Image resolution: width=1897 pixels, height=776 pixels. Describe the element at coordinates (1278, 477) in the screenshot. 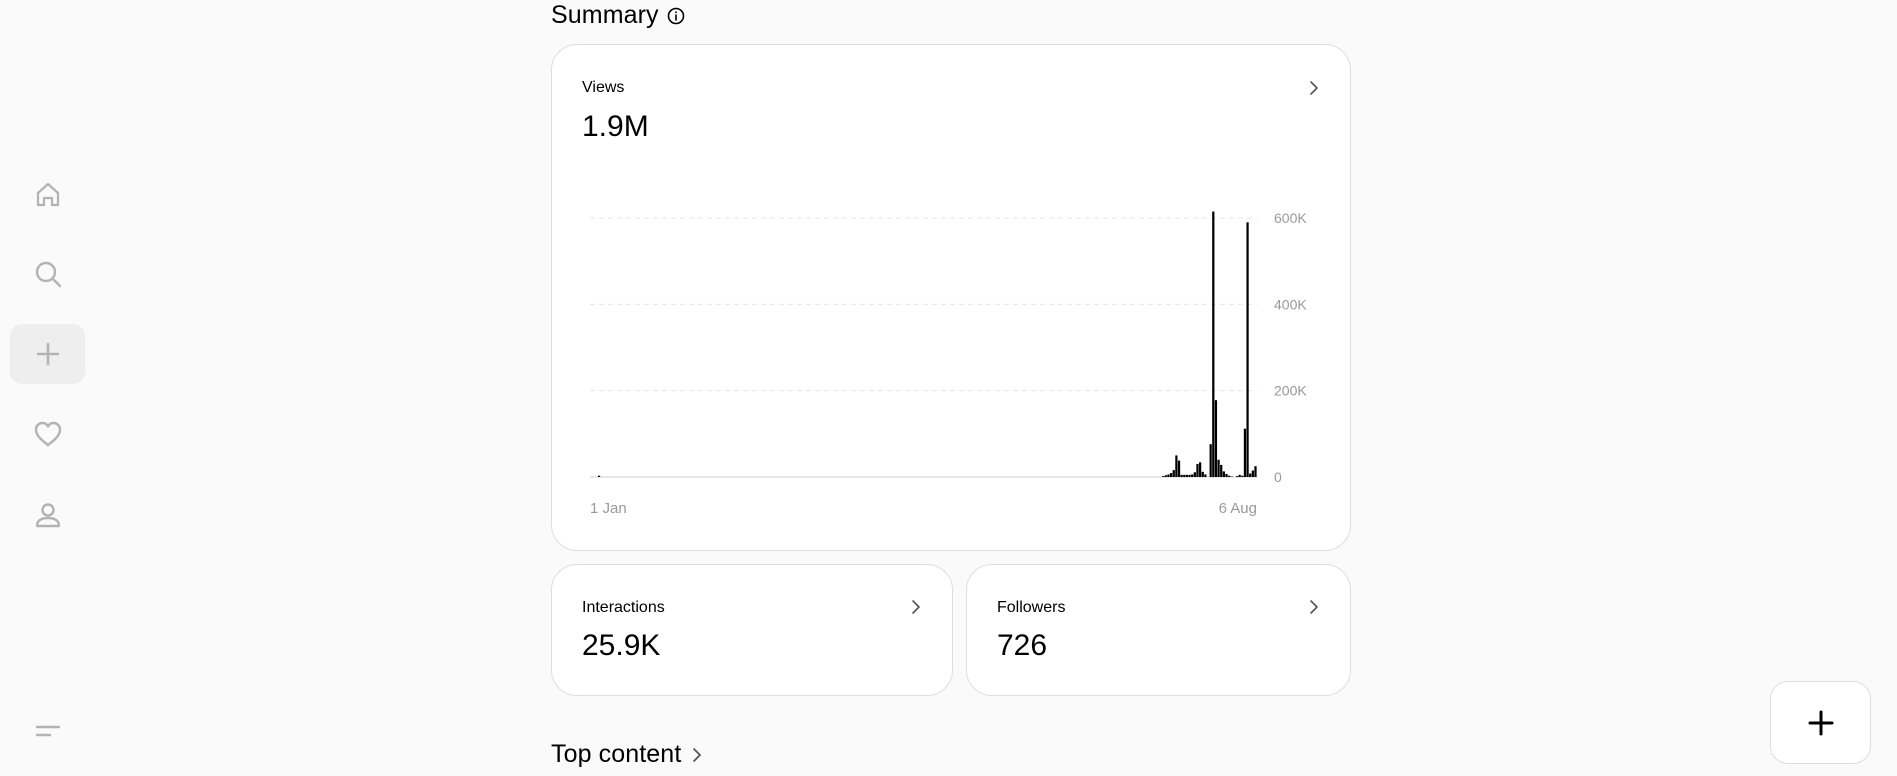

I see `y-tick-label: 0` at that location.